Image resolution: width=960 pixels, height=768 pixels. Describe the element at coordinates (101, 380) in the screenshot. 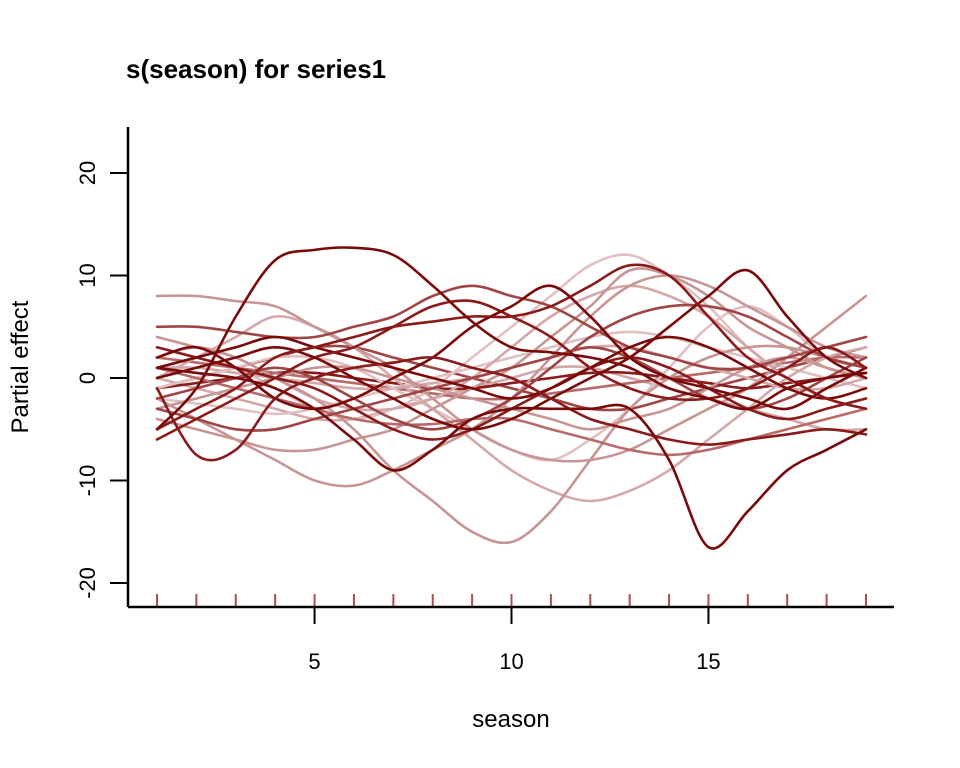

I see `y-axis-ticks: 20 10 0 -10 -20` at that location.